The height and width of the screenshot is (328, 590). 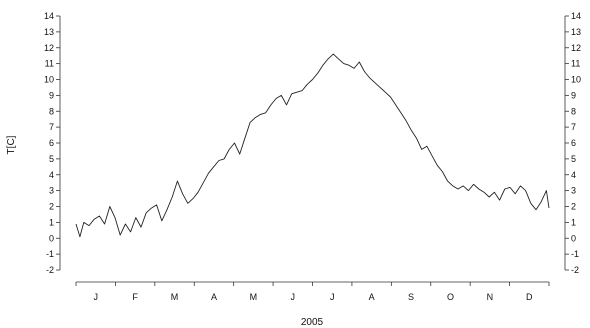 I want to click on right-tick-label: 14, so click(x=576, y=16).